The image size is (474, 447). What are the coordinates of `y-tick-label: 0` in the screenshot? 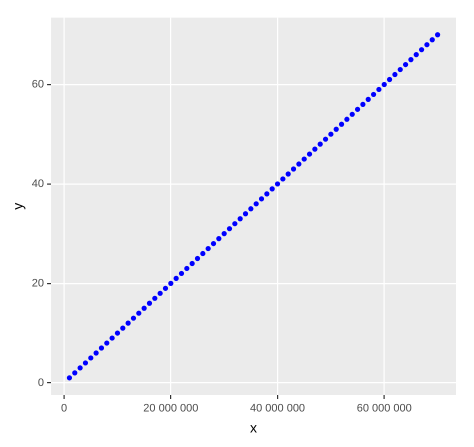 It's located at (41, 382).